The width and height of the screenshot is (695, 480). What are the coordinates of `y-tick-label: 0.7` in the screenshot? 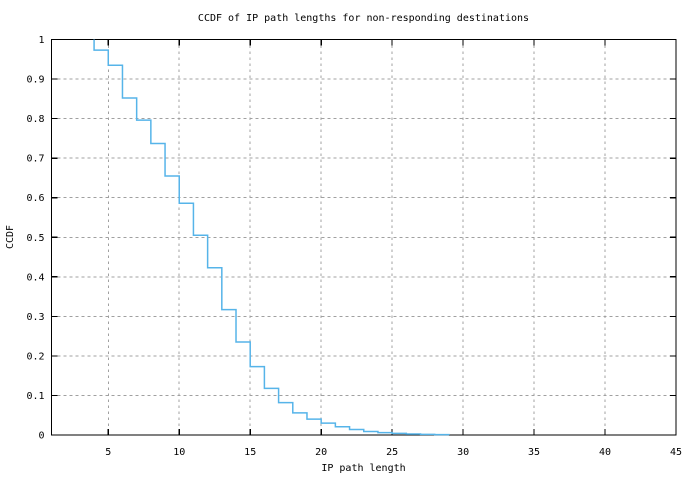 It's located at (35, 159).